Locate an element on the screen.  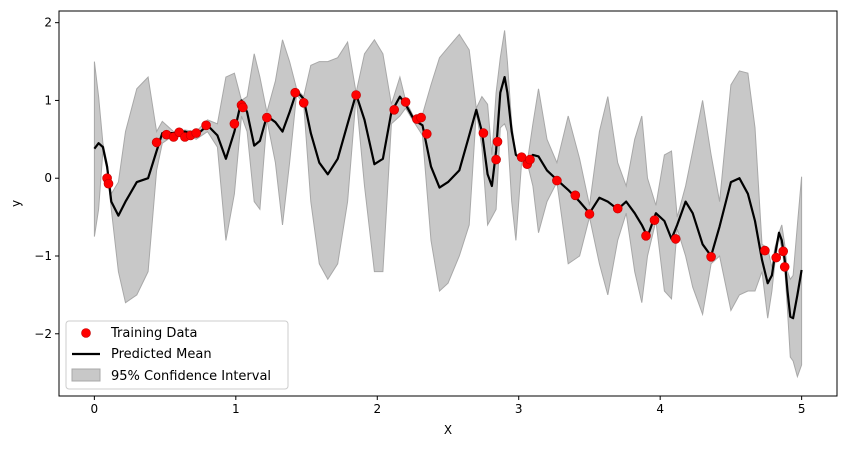
y-tick-label: −1 is located at coordinates (43, 256).